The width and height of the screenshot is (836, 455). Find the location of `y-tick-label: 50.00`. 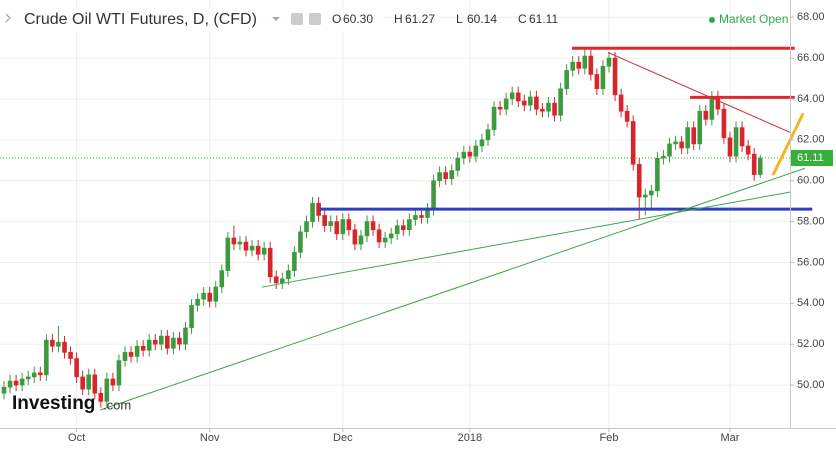

y-tick-label: 50.00 is located at coordinates (811, 385).